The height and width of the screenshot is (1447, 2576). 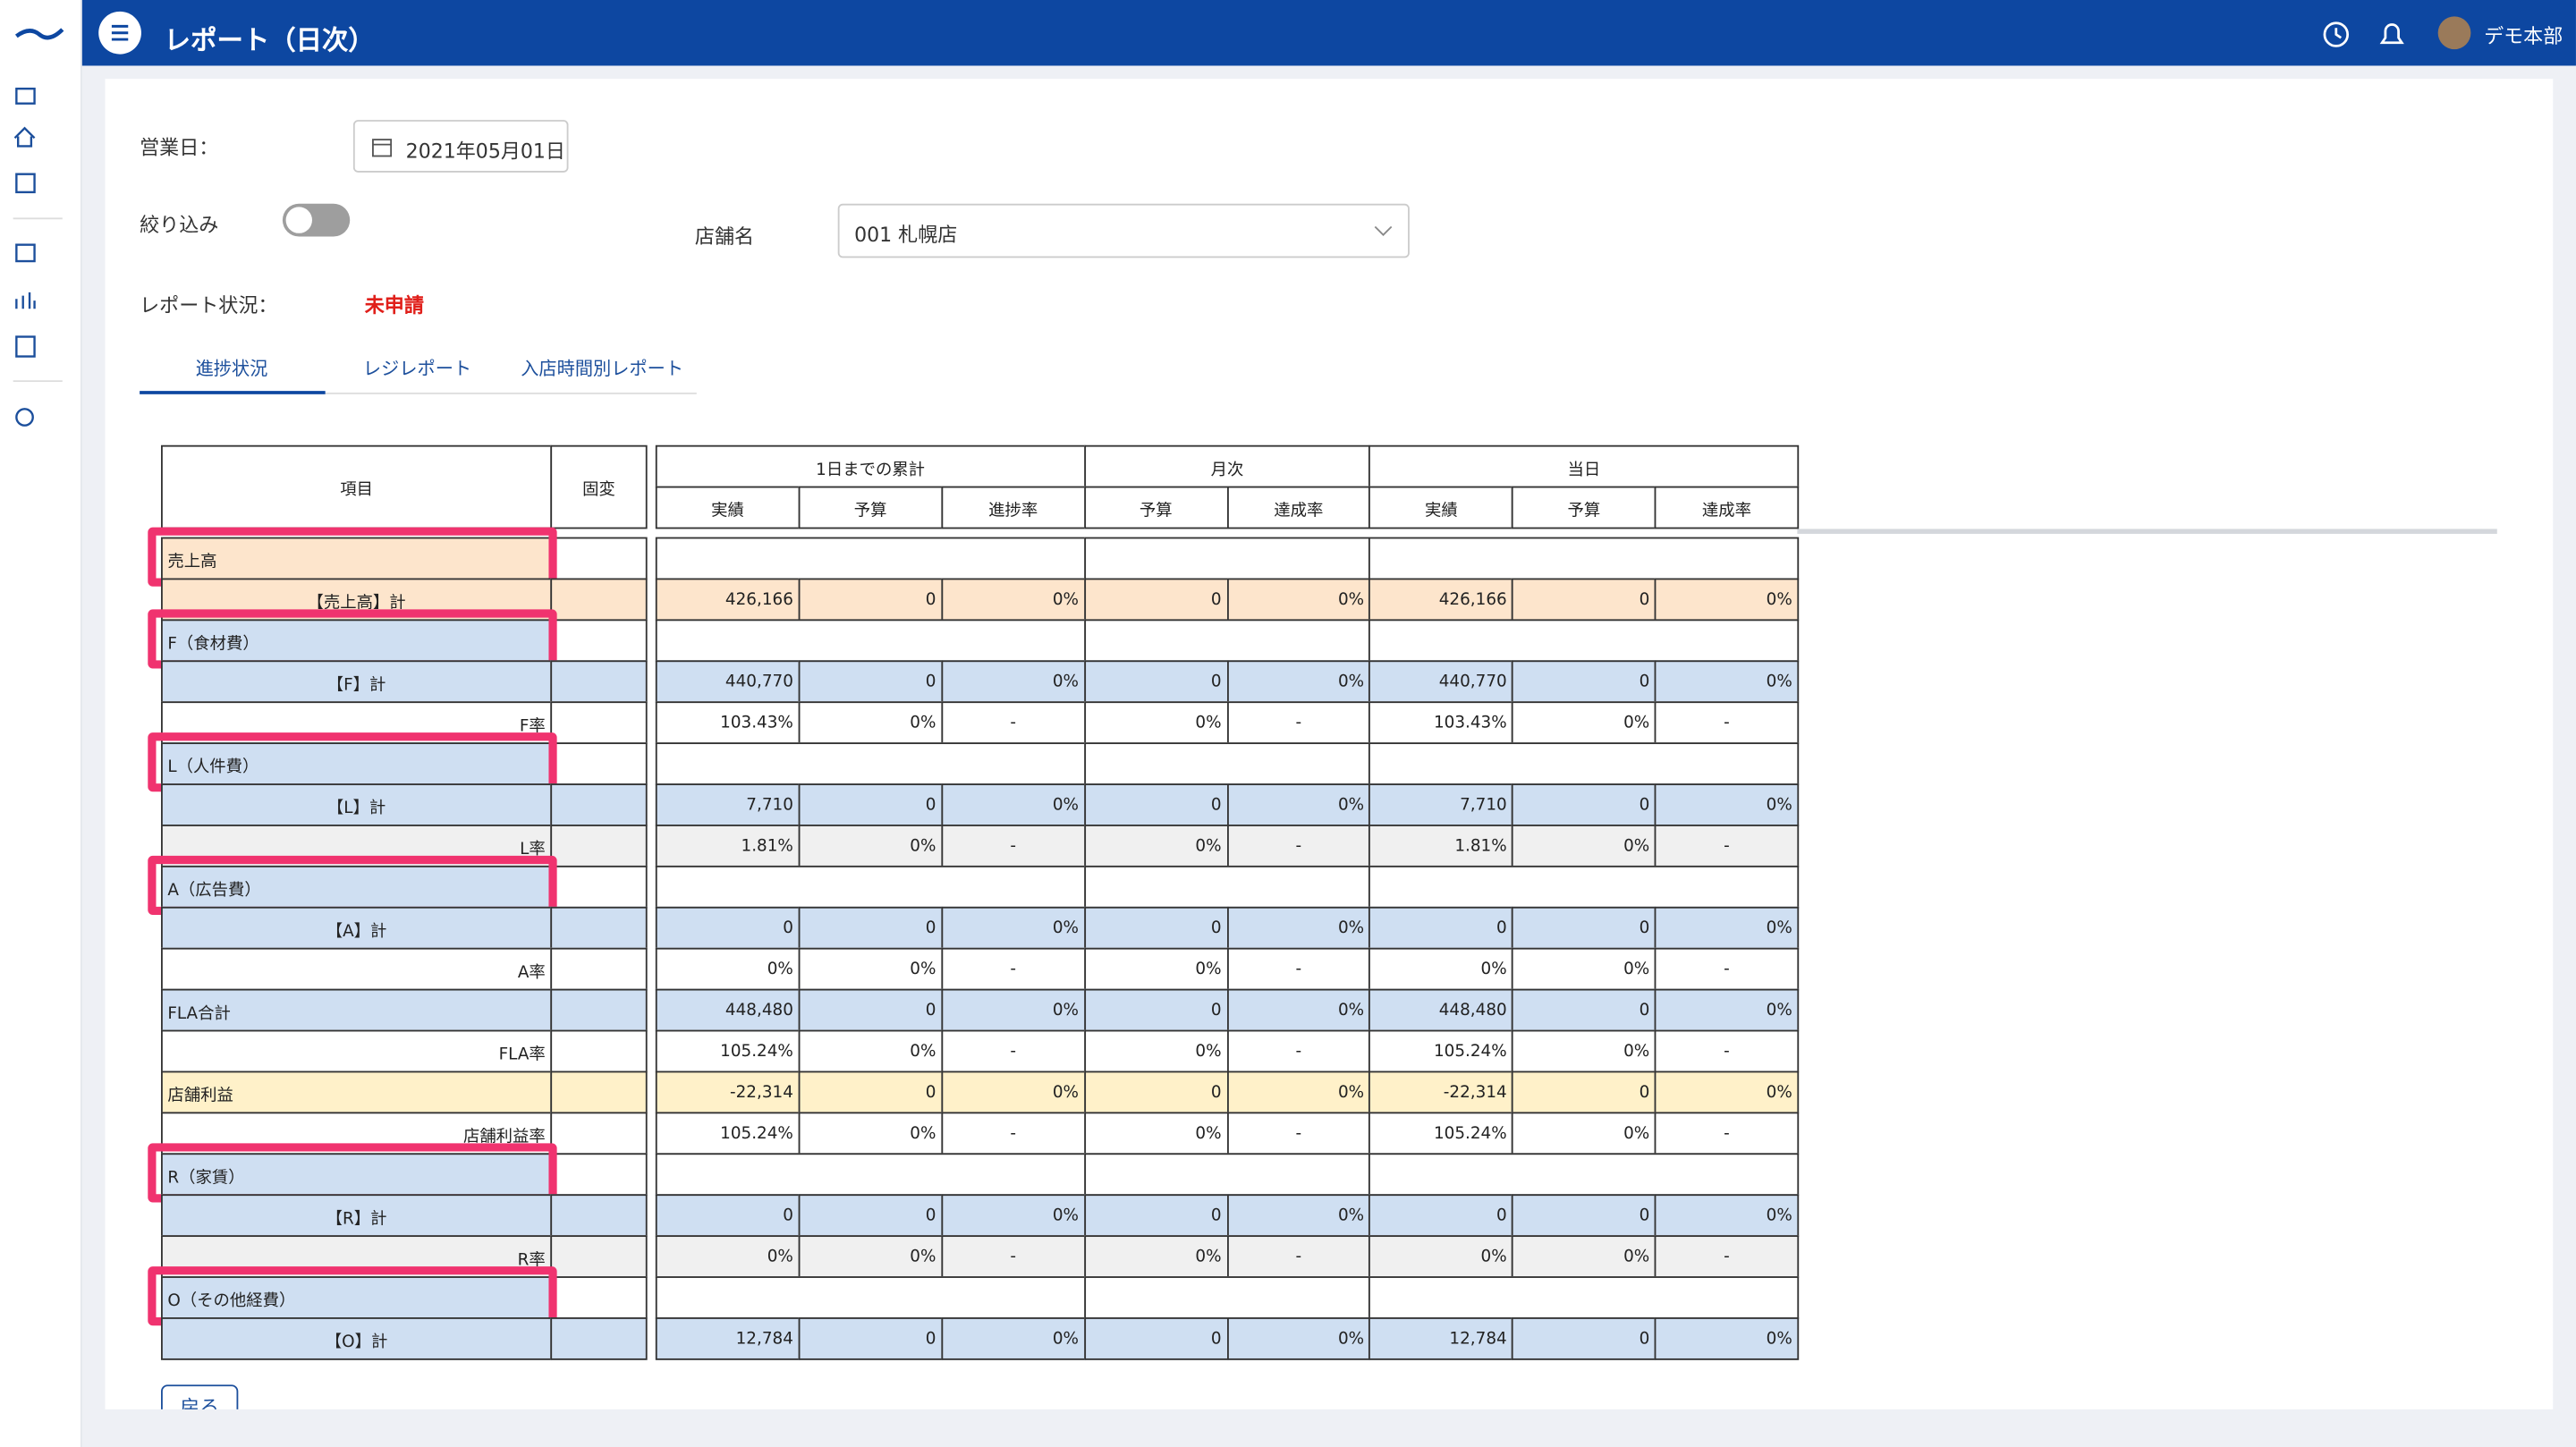 I want to click on store-label: 店舗名, so click(x=724, y=236).